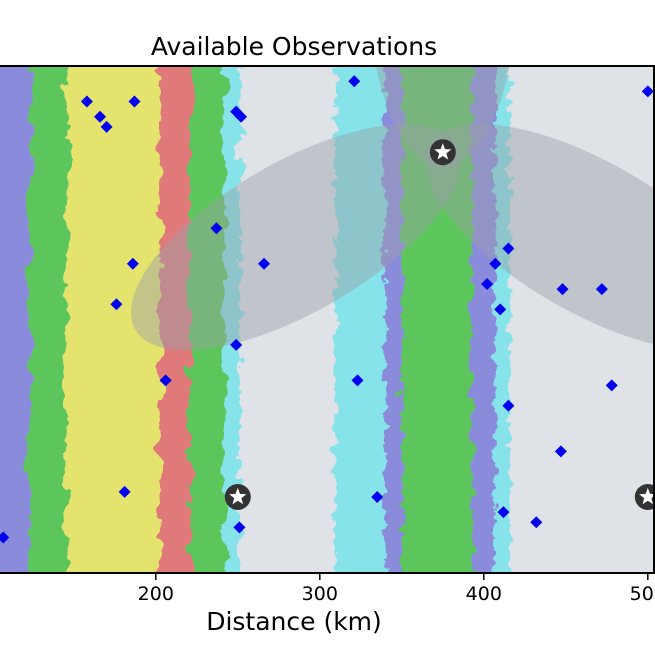 This screenshot has width=655, height=655. What do you see at coordinates (320, 594) in the screenshot?
I see `x-tick-label: 300` at bounding box center [320, 594].